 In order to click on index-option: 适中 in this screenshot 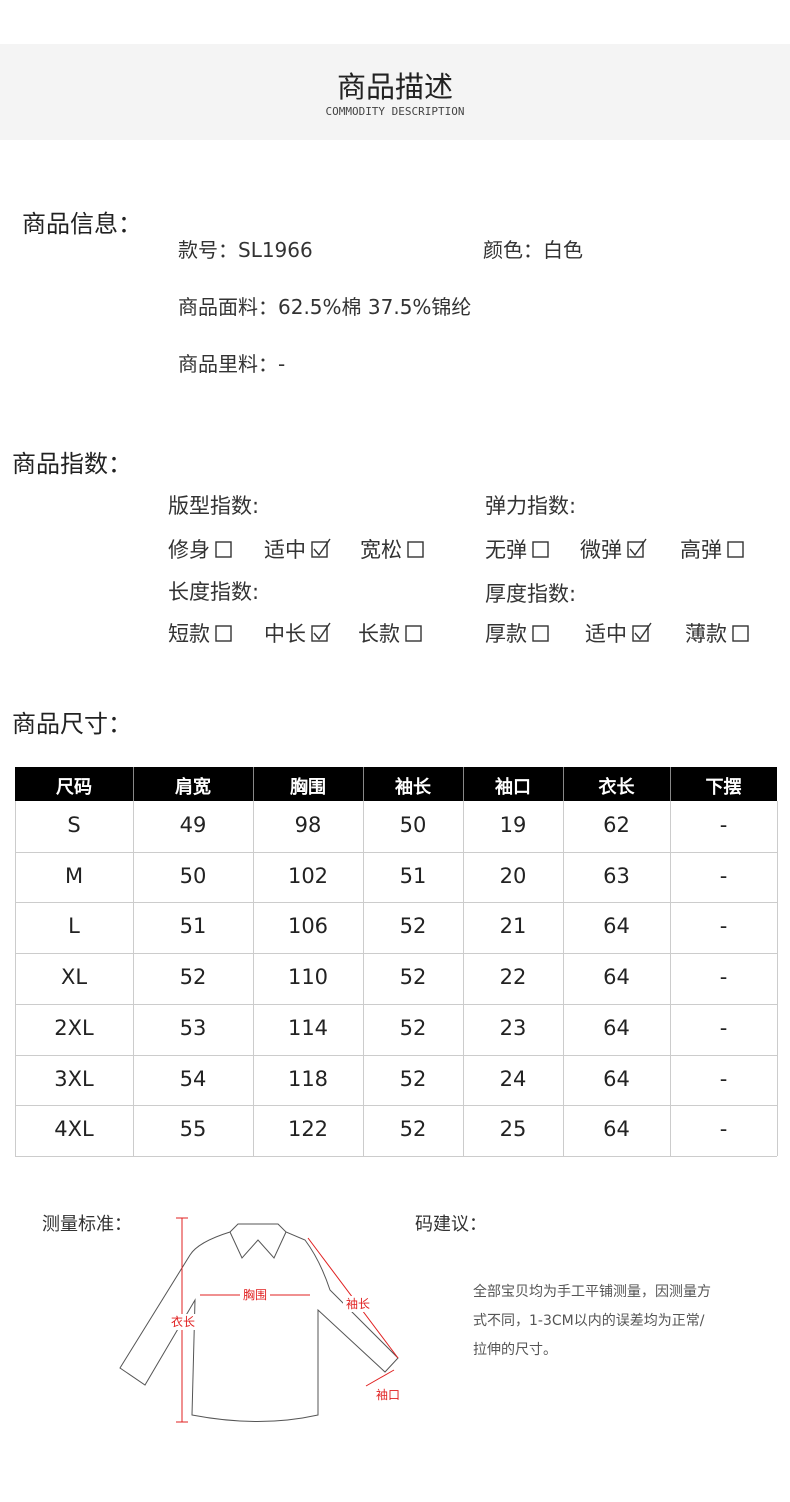, I will do `click(298, 549)`.